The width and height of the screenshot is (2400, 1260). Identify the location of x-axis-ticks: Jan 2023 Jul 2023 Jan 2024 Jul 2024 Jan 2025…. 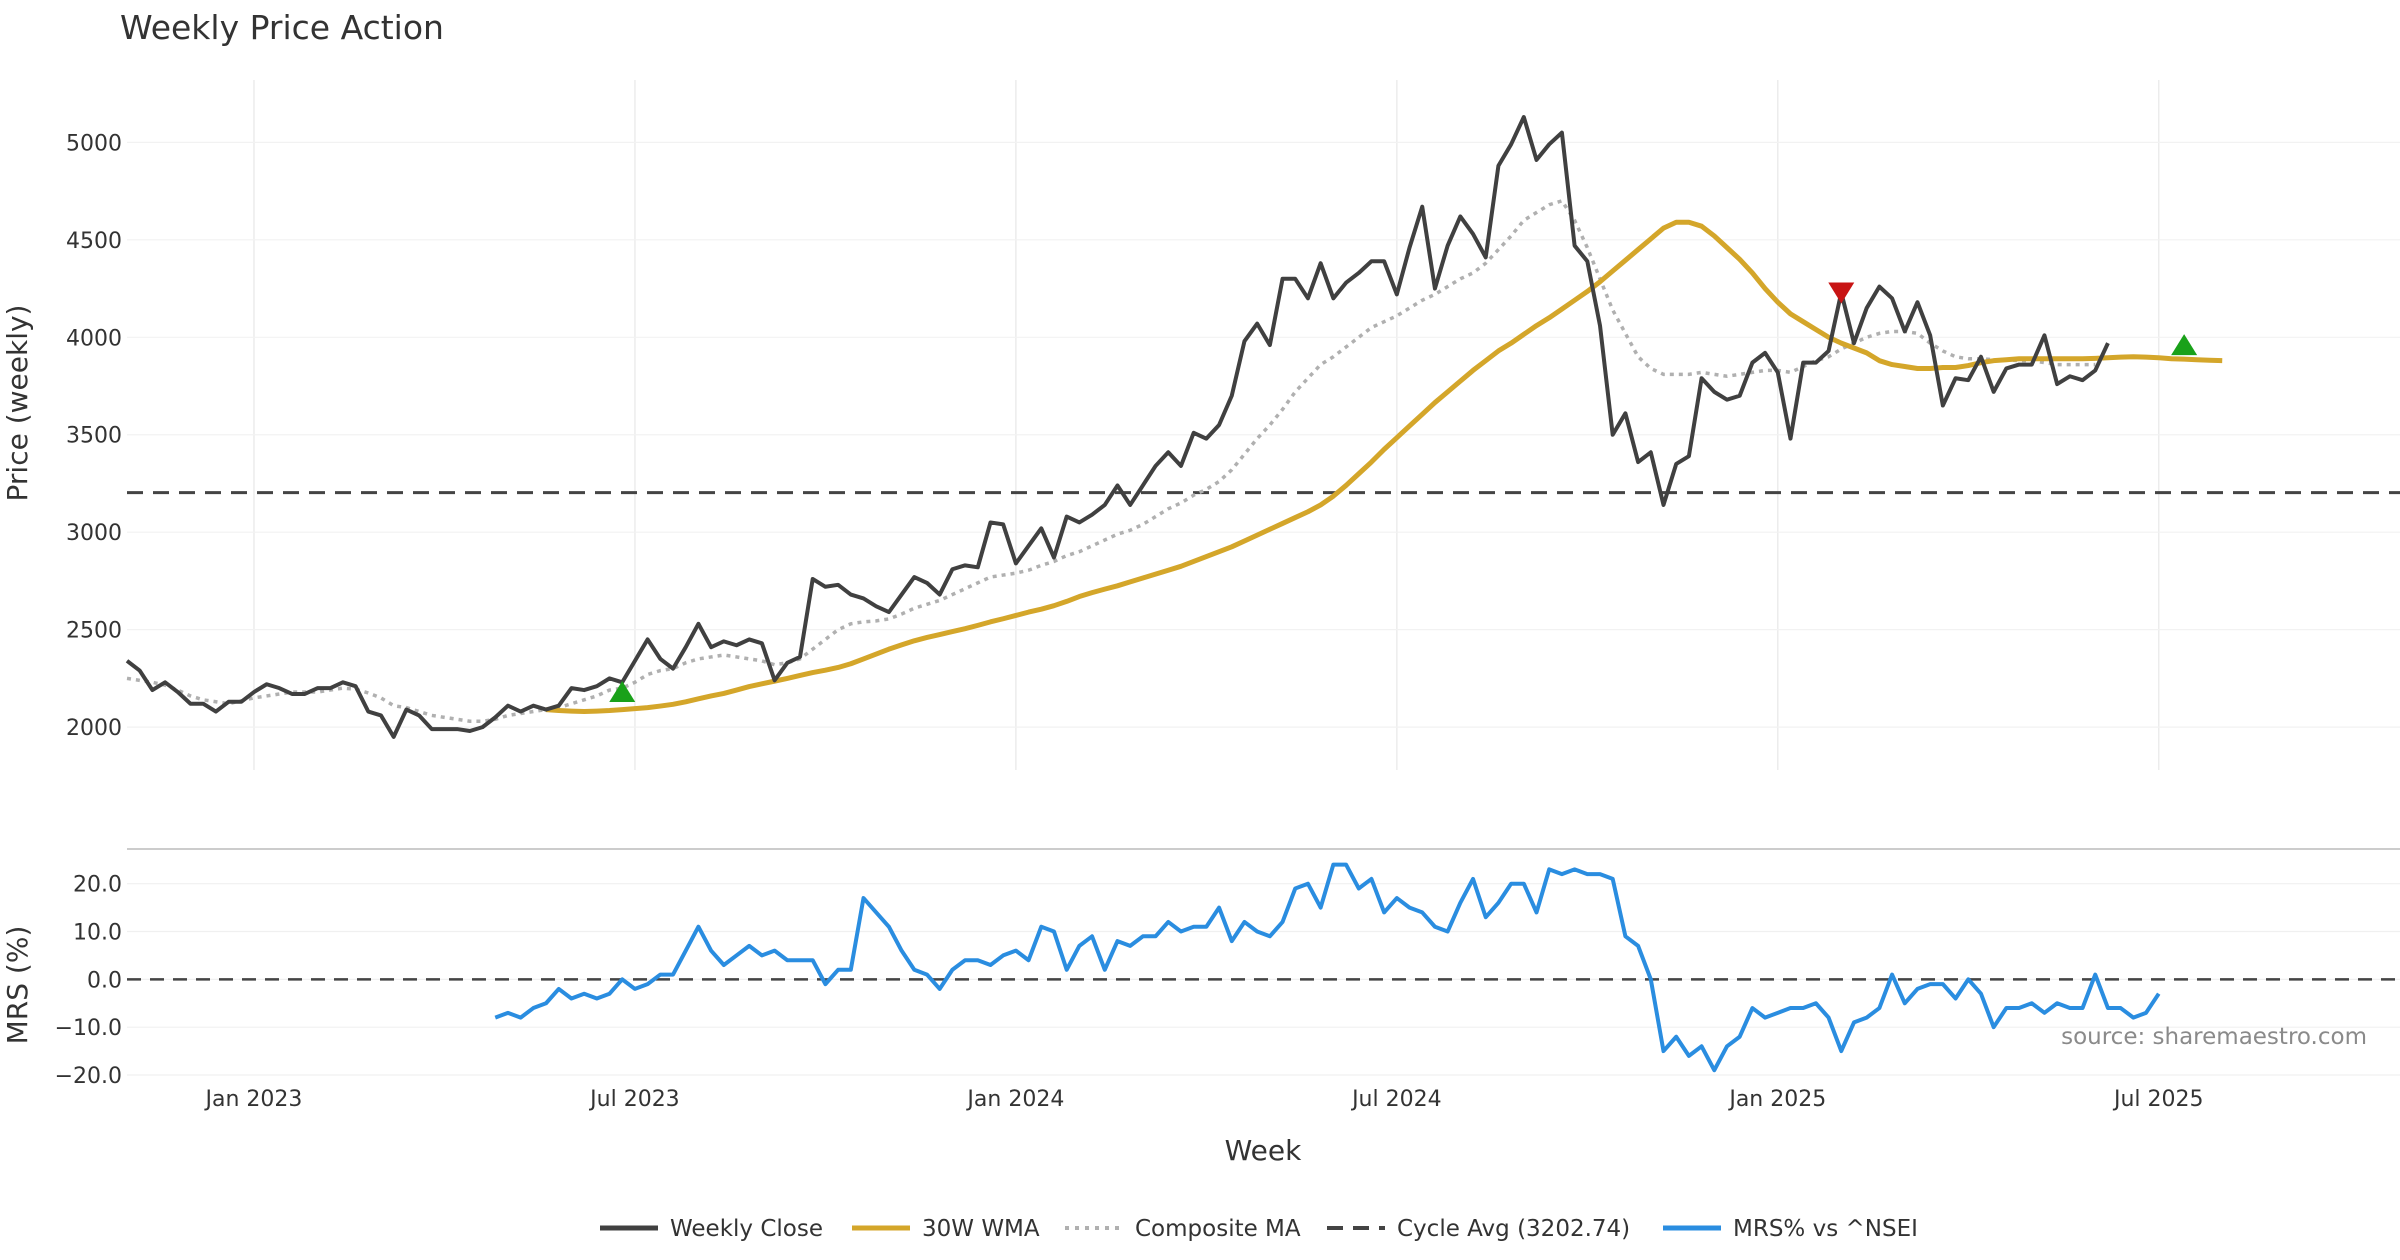
(1204, 1099).